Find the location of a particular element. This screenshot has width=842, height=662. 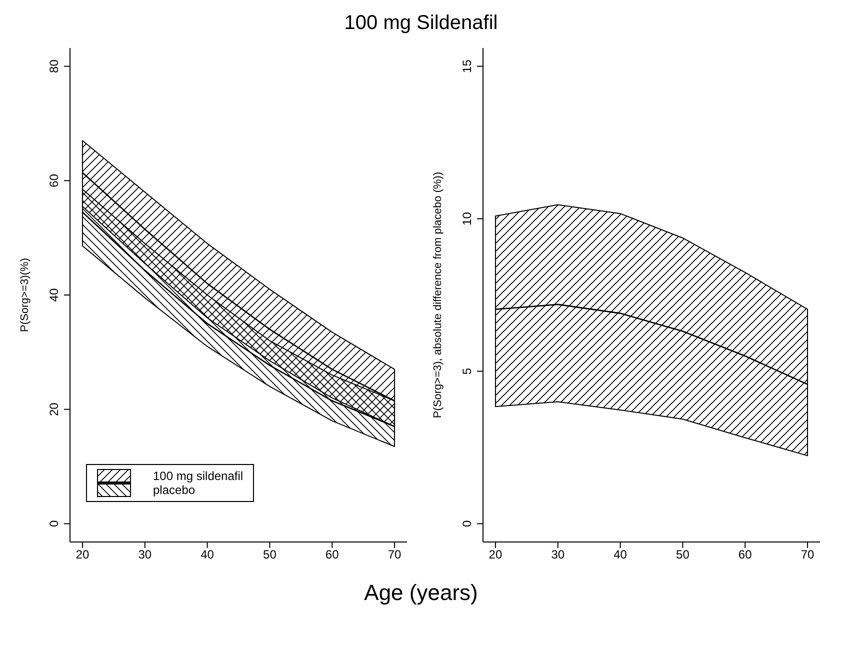

y-tick-label: 40 is located at coordinates (54, 295).